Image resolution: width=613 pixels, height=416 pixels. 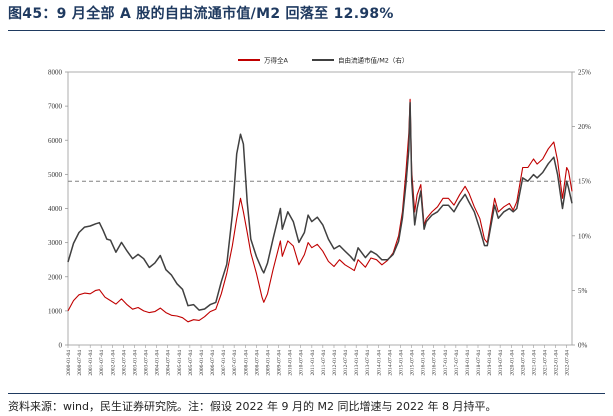 I want to click on x-tick-label: 2014-07-04, so click(x=390, y=363).